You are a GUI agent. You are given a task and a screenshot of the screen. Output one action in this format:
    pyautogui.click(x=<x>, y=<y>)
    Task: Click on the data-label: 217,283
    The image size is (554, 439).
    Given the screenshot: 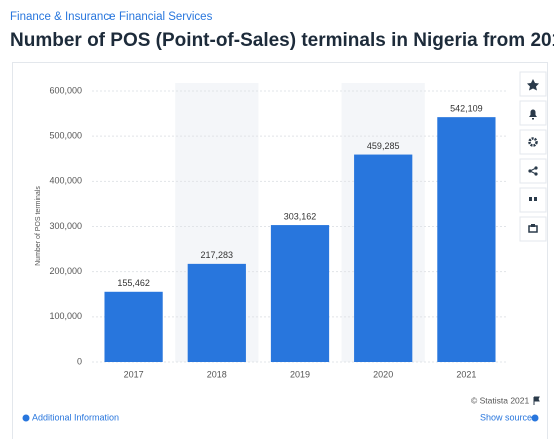 What is the action you would take?
    pyautogui.click(x=217, y=255)
    